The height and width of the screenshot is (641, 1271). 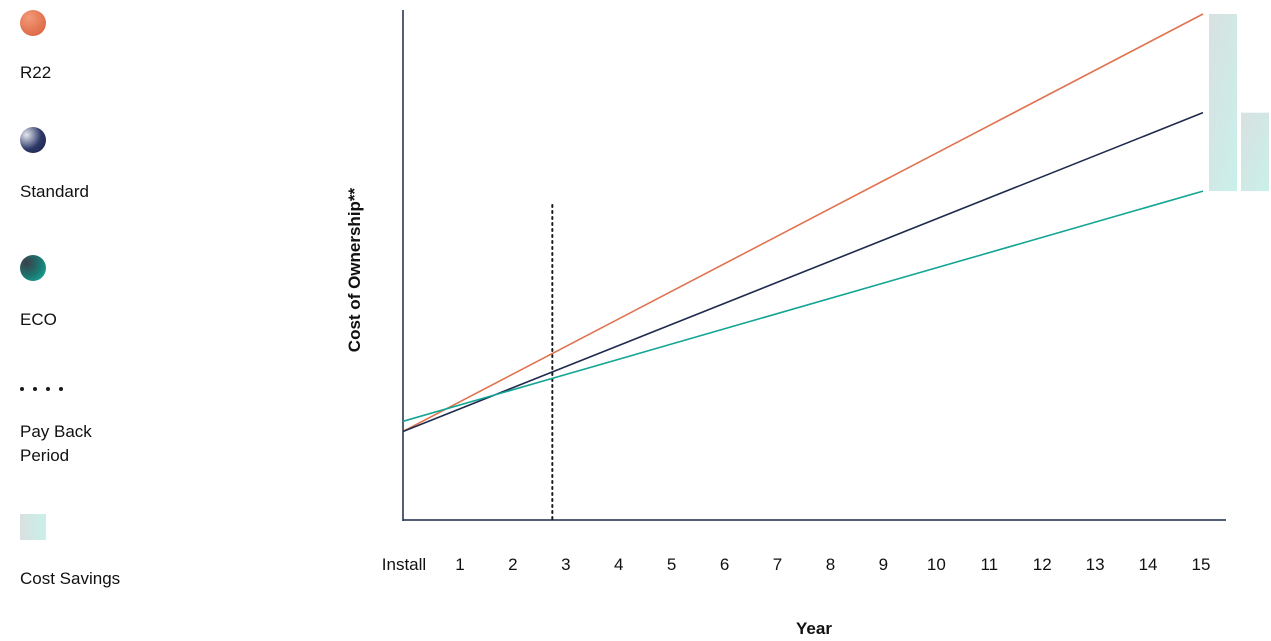 What do you see at coordinates (883, 564) in the screenshot?
I see `x-tick-label: 9` at bounding box center [883, 564].